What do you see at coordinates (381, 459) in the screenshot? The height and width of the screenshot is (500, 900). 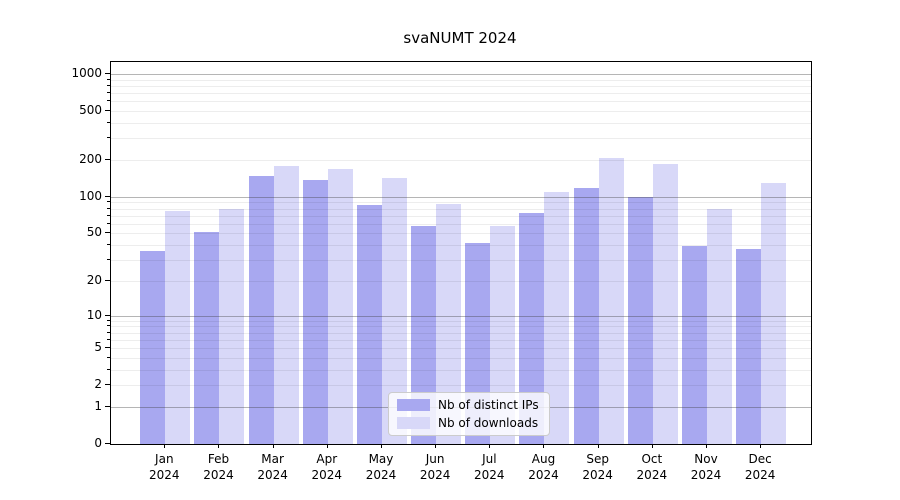 I see `x-tick-label-line: May` at bounding box center [381, 459].